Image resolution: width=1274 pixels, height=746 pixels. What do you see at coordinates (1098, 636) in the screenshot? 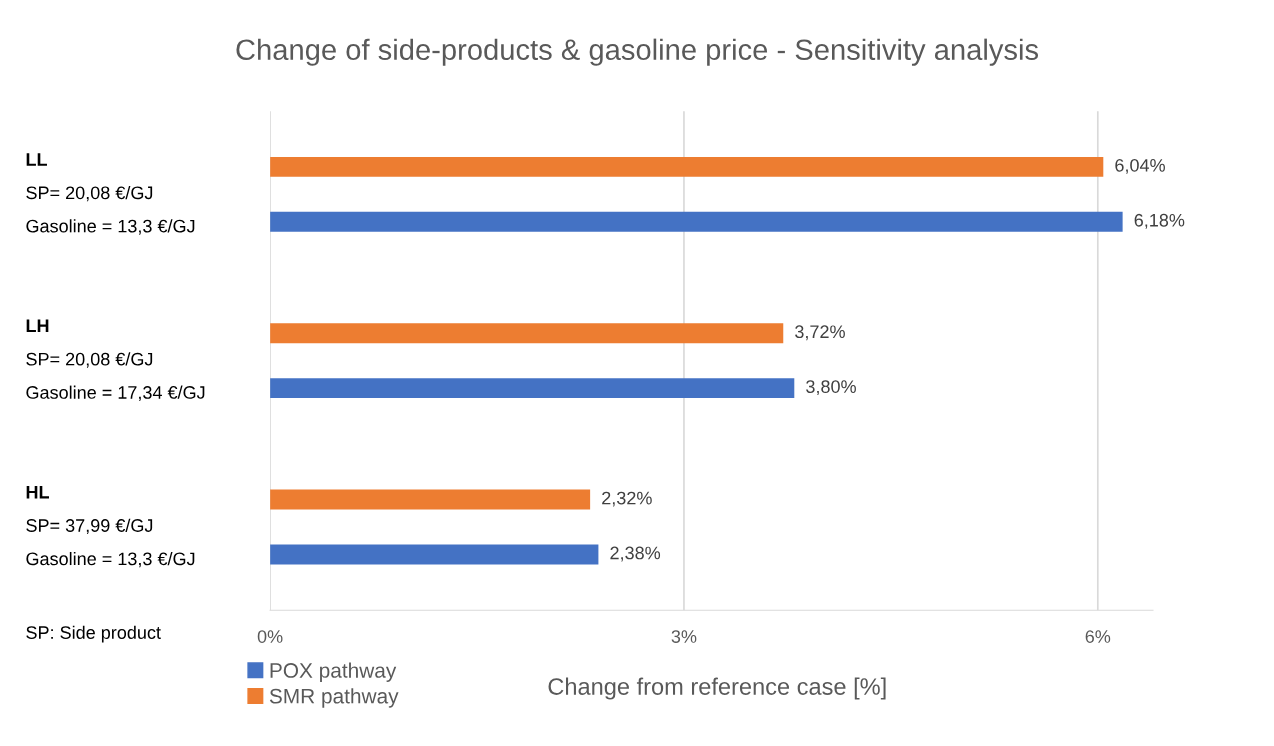
I see `x-tick-label: 6%` at bounding box center [1098, 636].